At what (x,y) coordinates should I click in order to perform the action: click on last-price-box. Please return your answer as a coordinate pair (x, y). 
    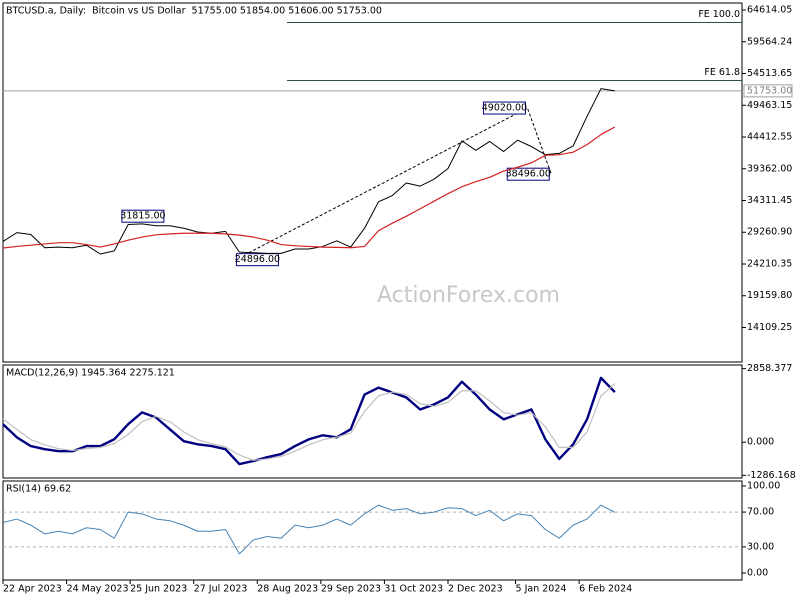
    Looking at the image, I should click on (768, 91).